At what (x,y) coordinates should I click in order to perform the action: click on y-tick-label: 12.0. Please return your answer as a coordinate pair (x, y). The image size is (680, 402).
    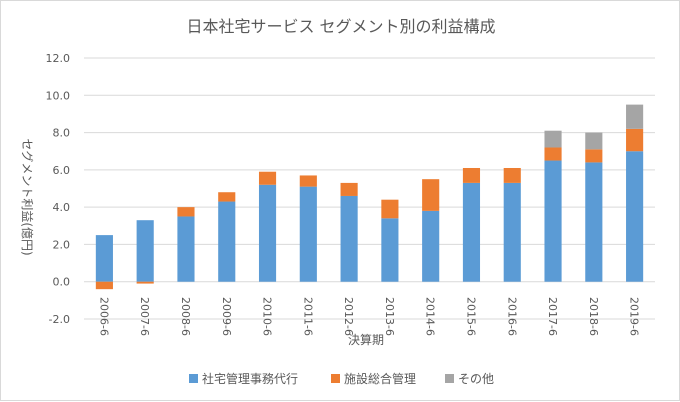
    Looking at the image, I should click on (58, 58).